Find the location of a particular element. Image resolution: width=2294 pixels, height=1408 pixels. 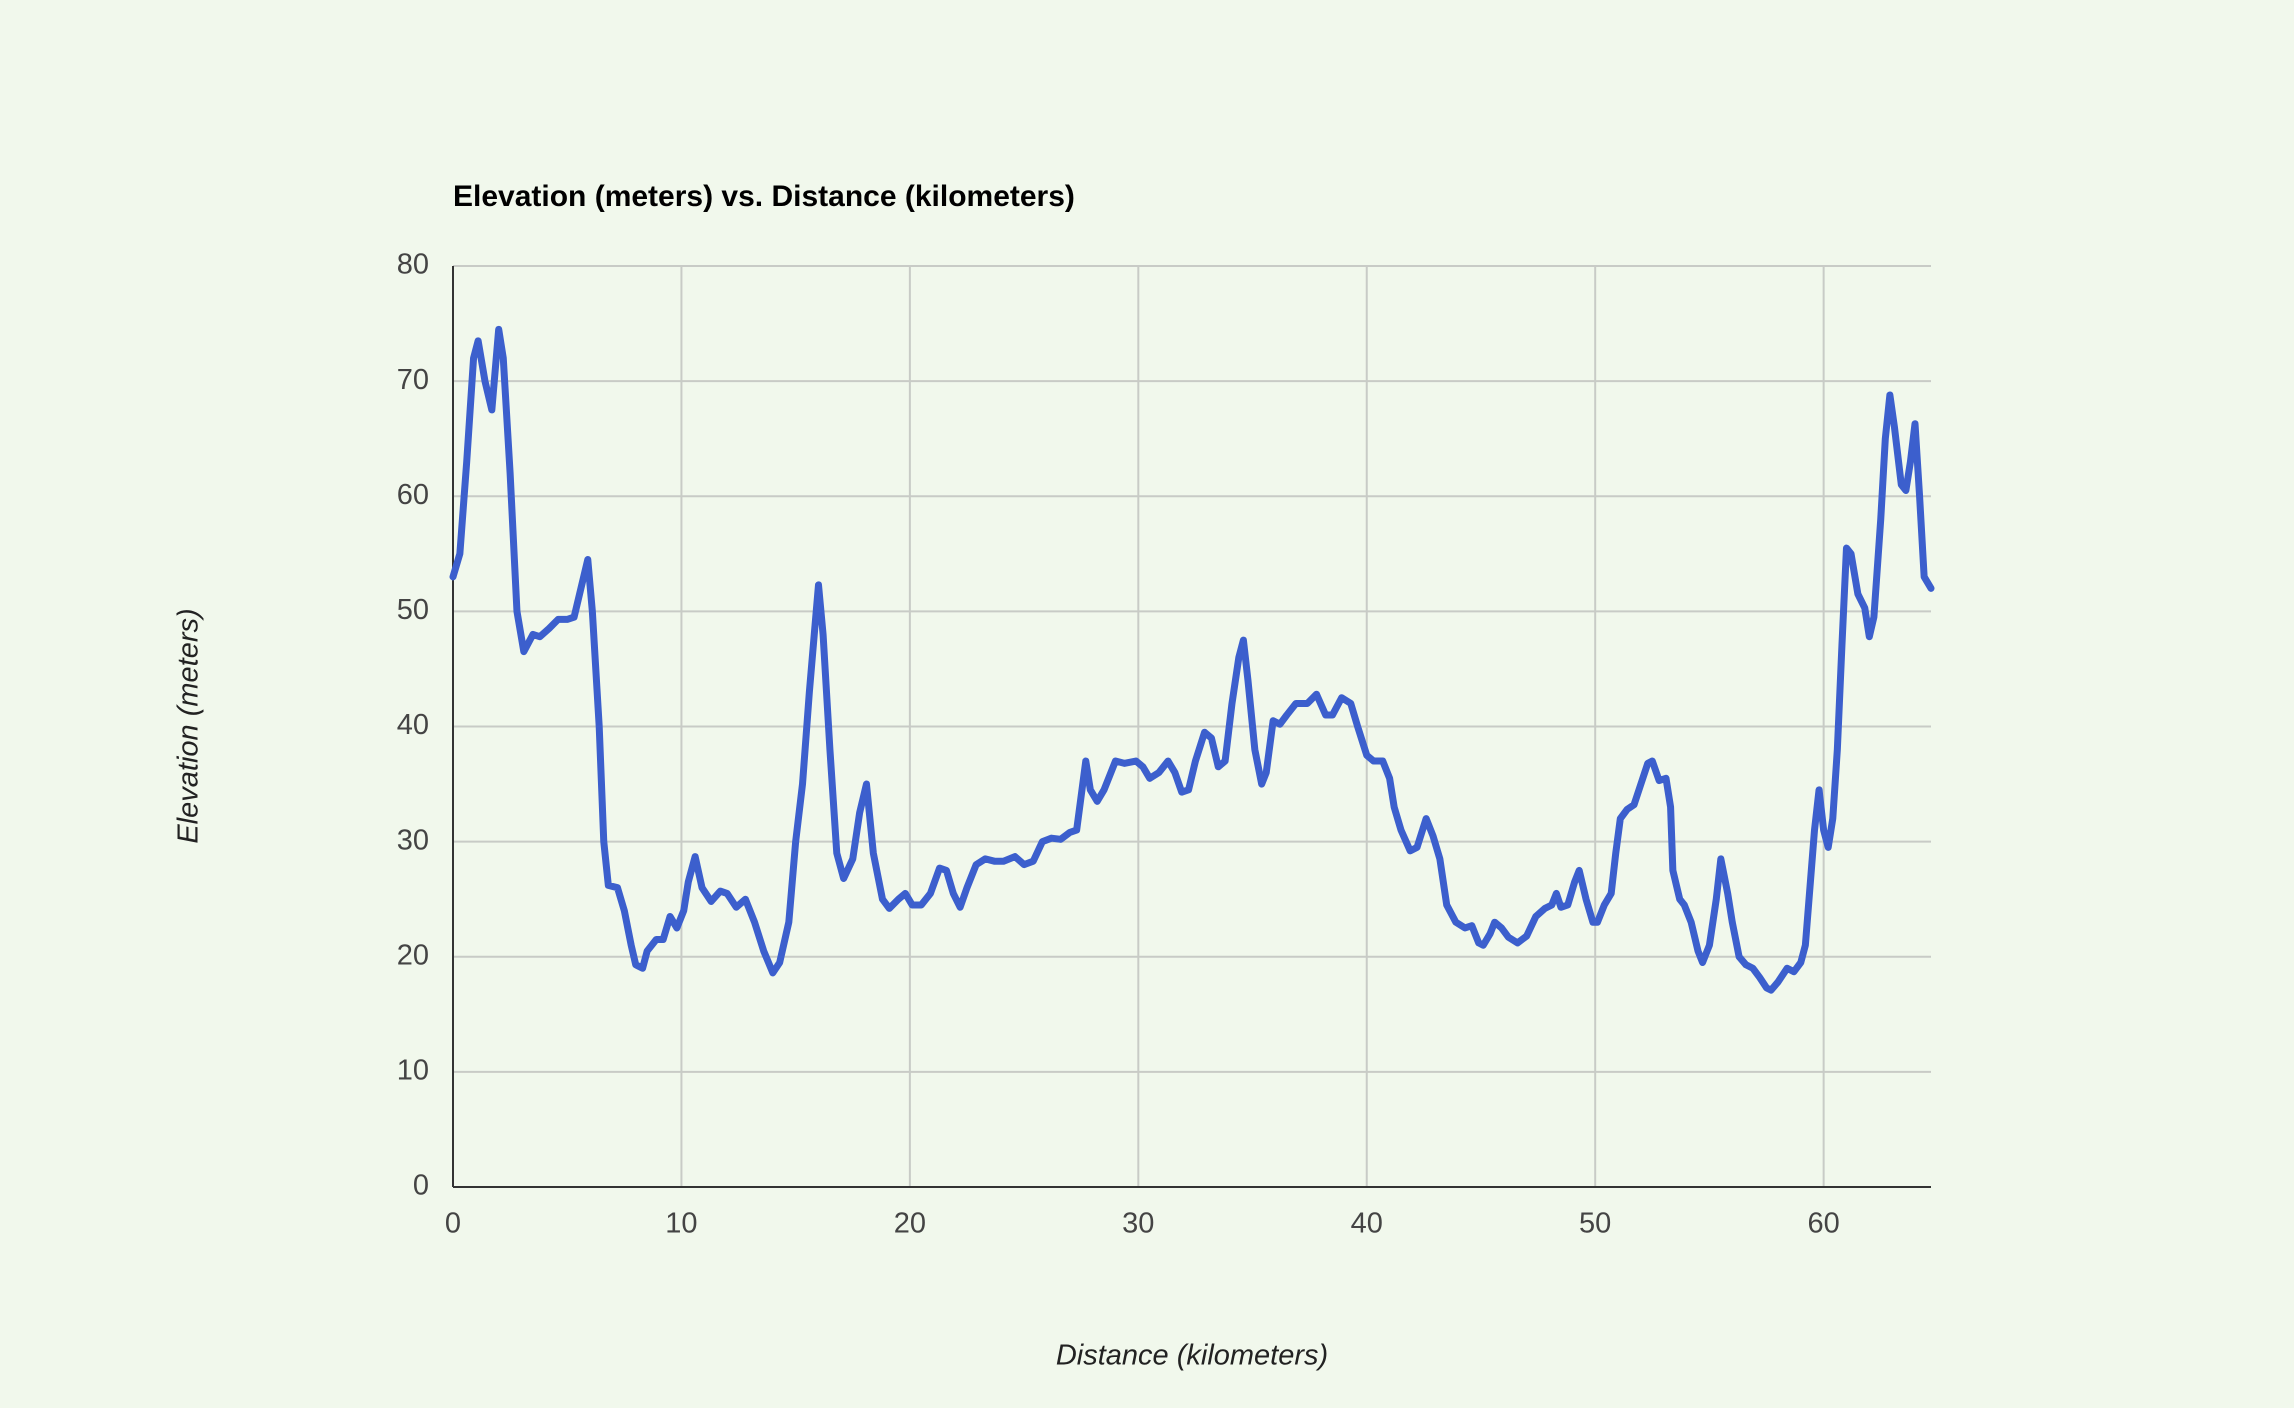

y-tick-label: 60 is located at coordinates (413, 495).